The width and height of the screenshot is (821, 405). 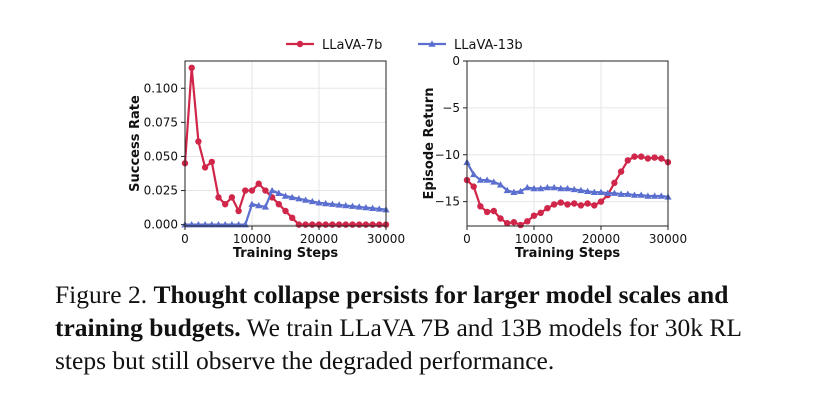 I want to click on series-llava-13b, so click(x=285, y=207).